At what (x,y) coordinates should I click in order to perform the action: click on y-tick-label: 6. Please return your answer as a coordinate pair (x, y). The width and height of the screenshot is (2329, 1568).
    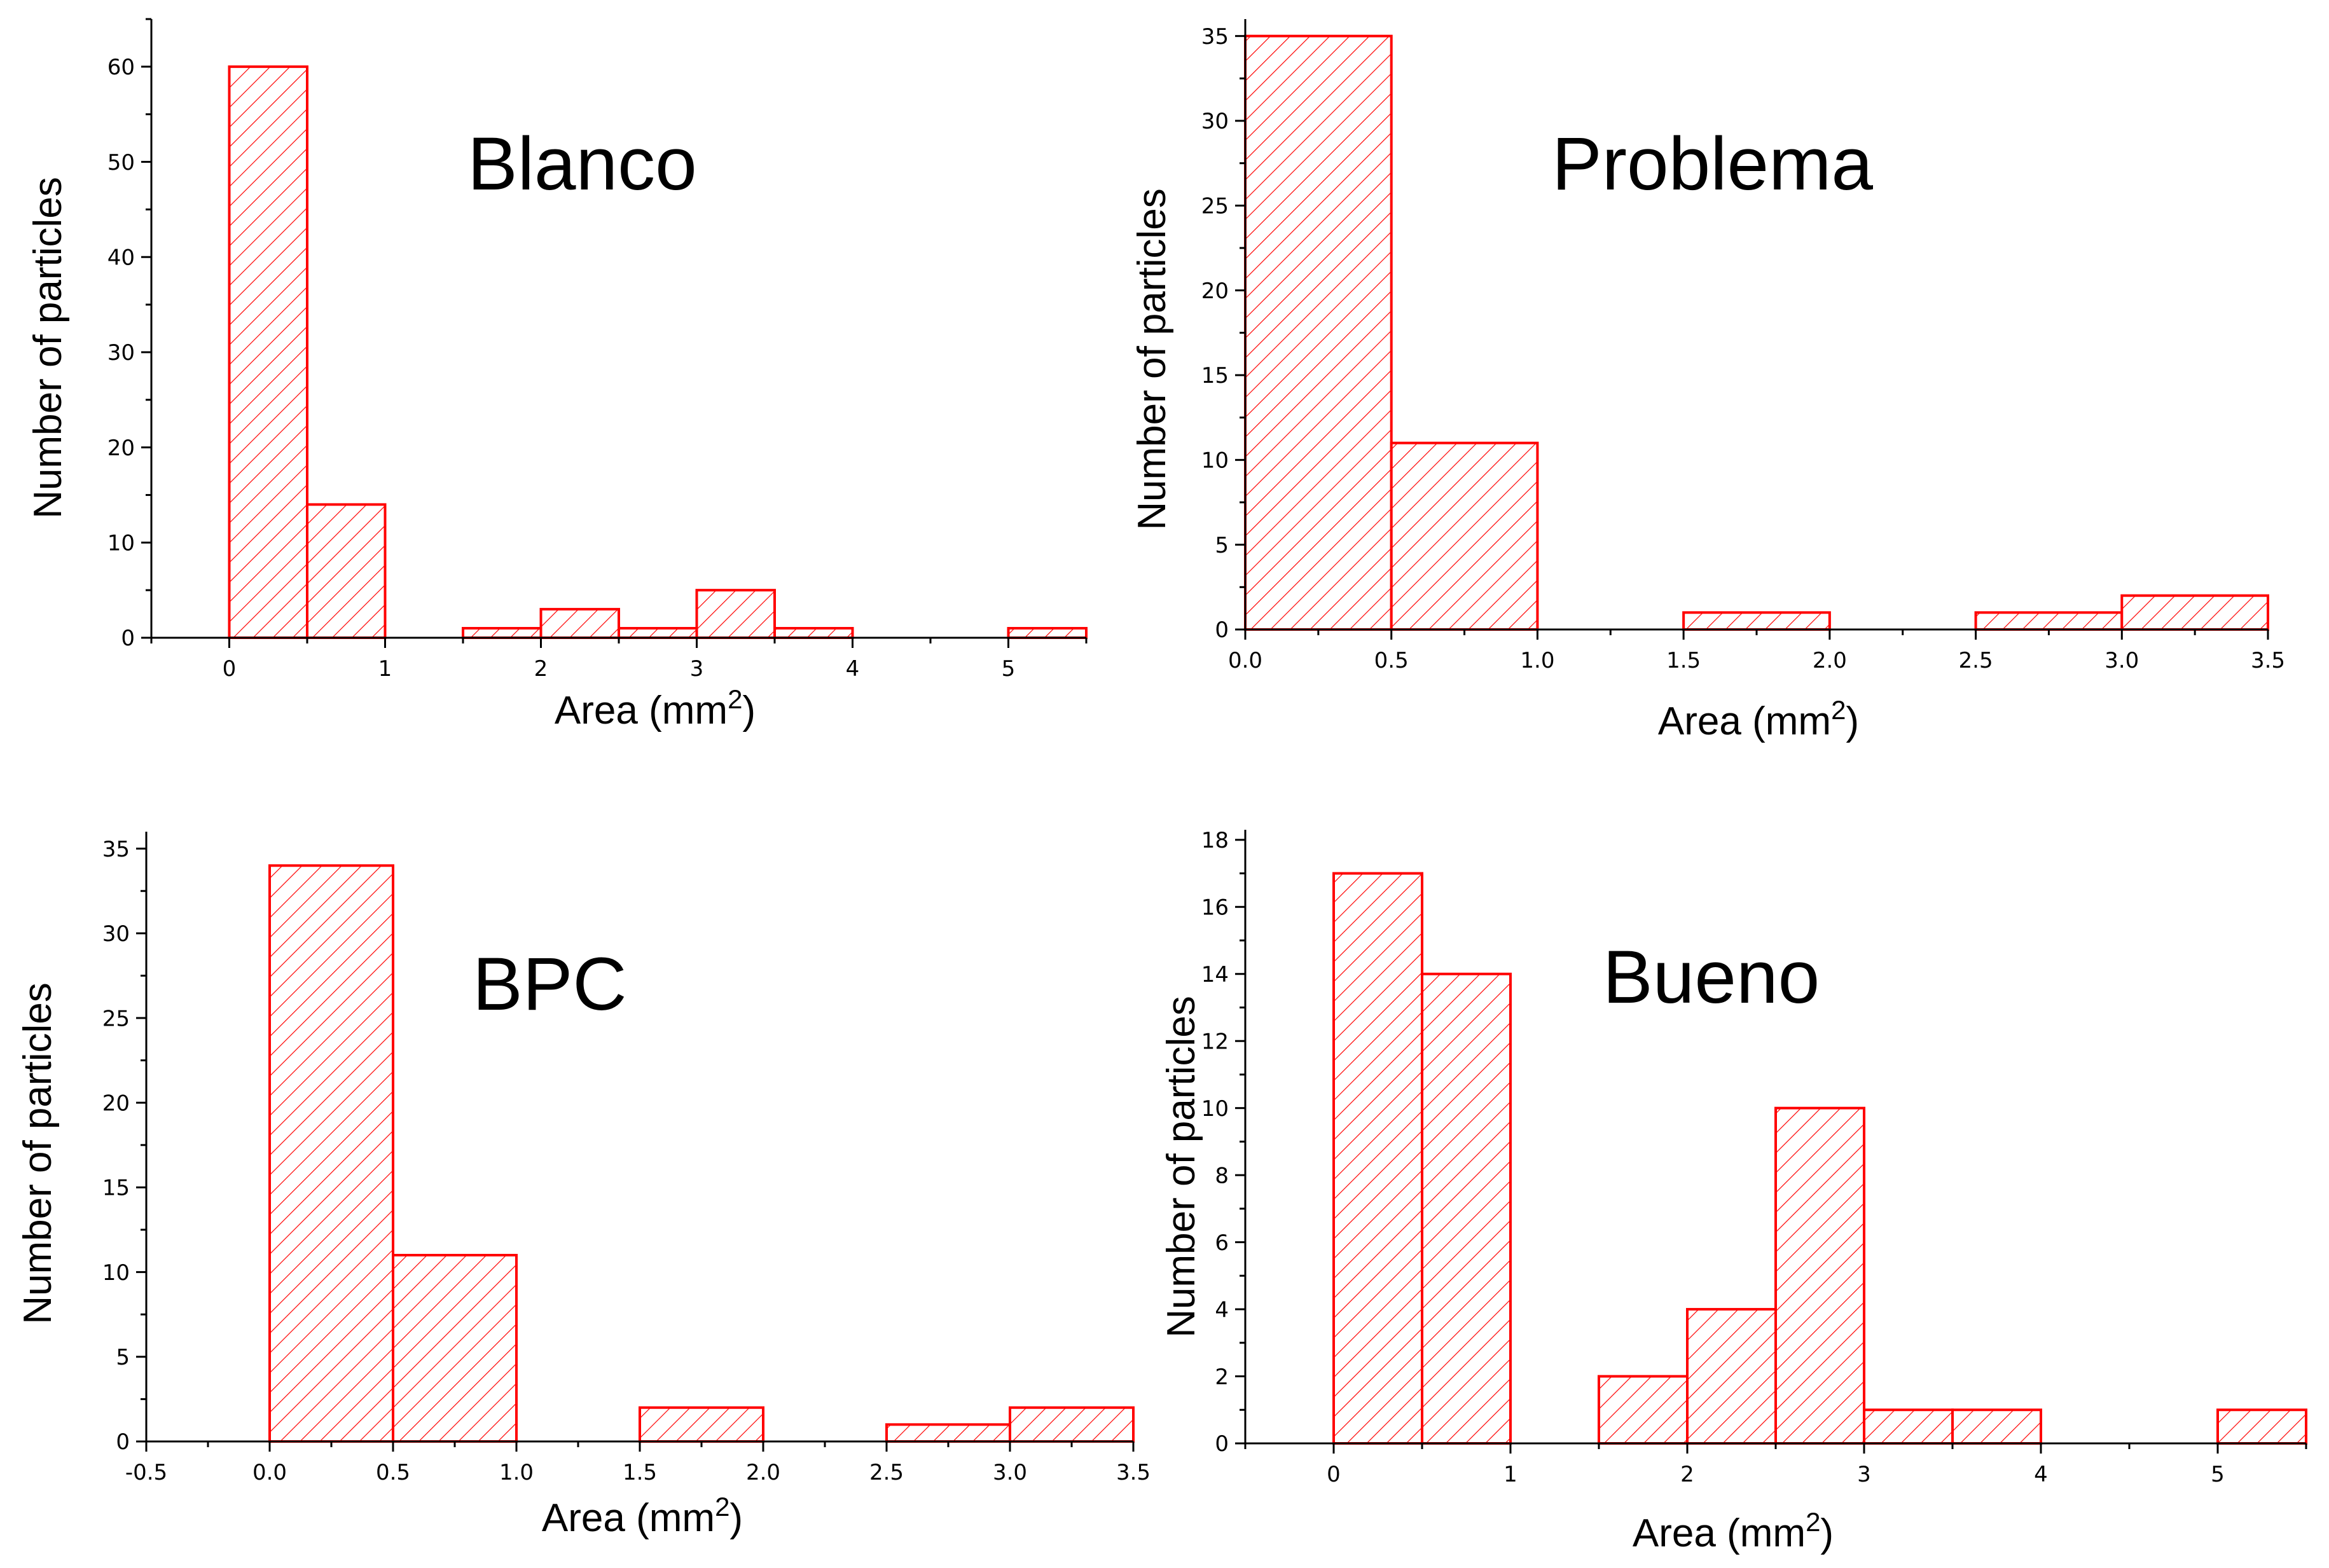
    Looking at the image, I should click on (1222, 1243).